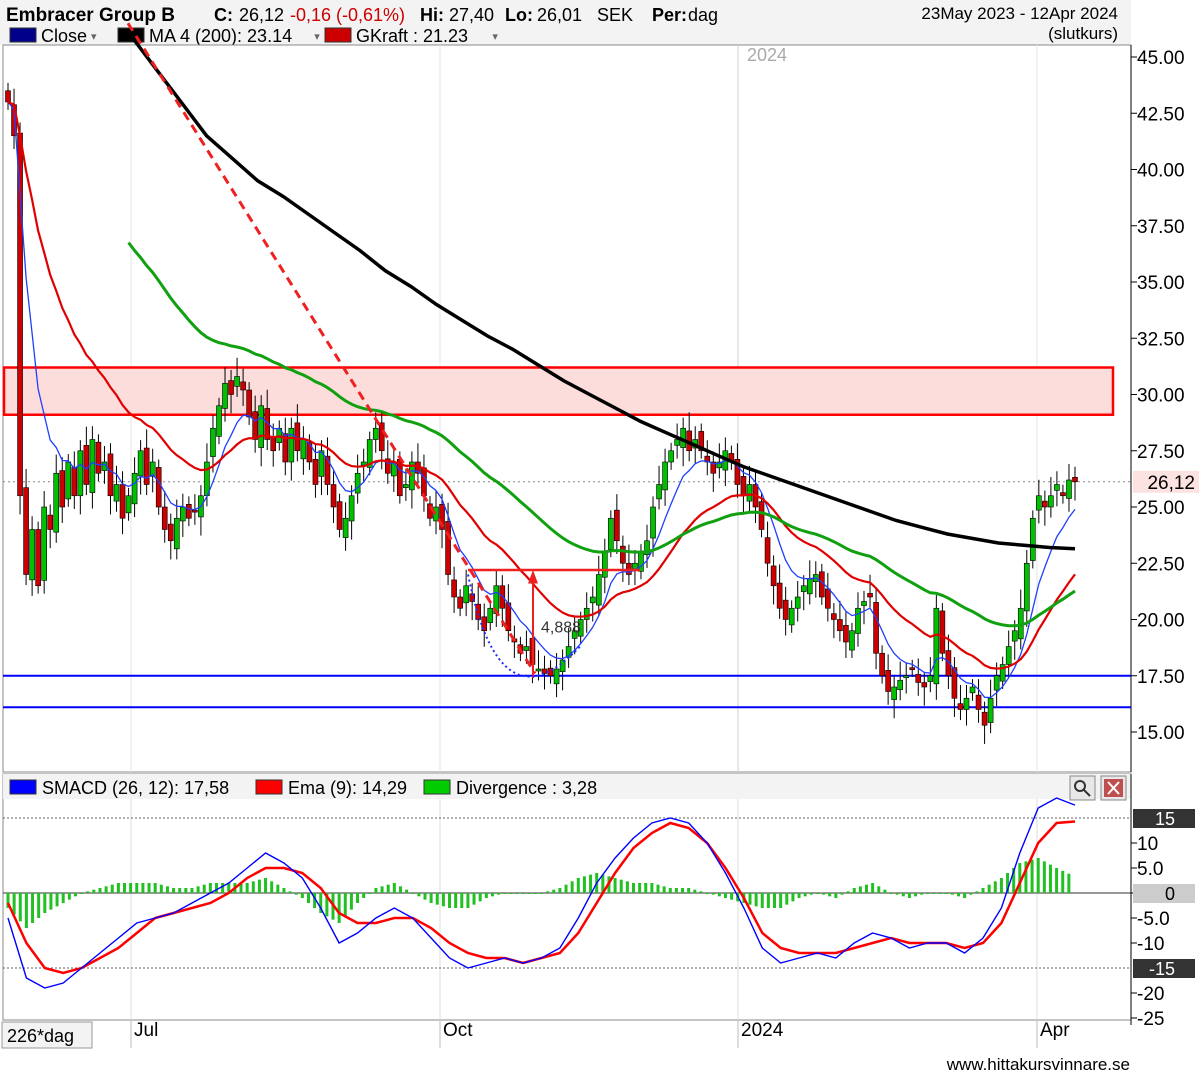 This screenshot has width=1200, height=1085. Describe the element at coordinates (23, 35) in the screenshot. I see `legend-swatch` at that location.